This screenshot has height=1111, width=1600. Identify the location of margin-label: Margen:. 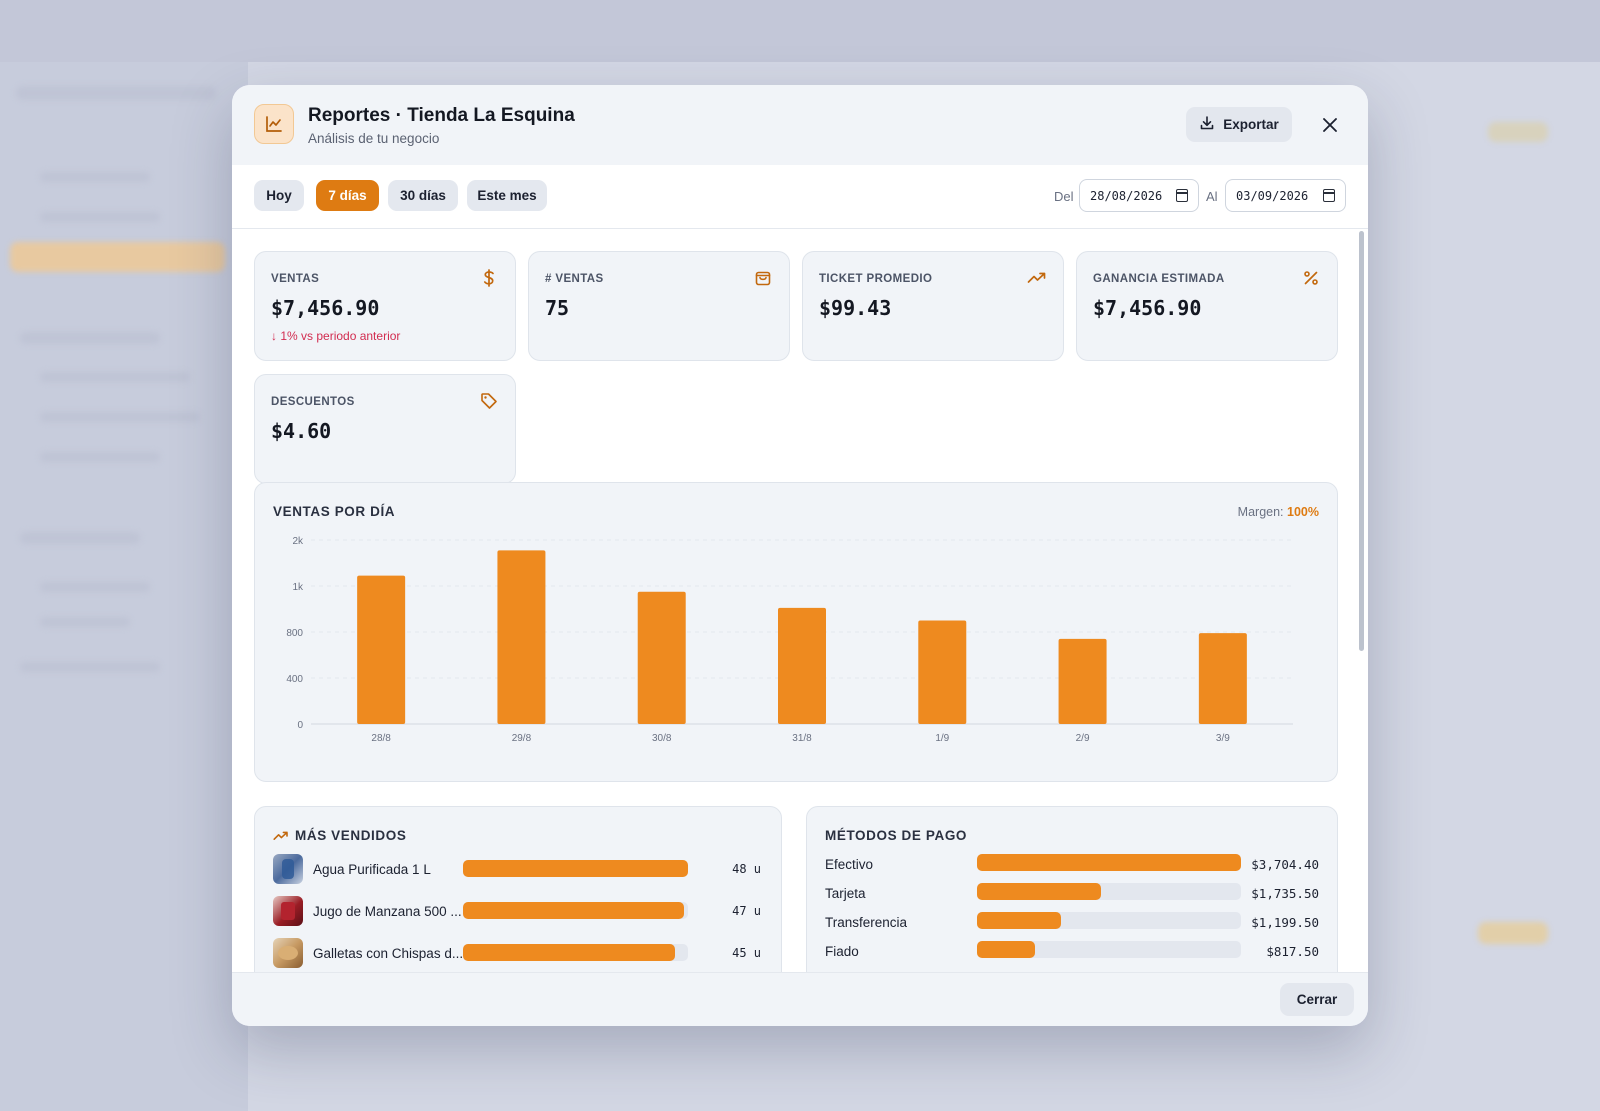
(1260, 512).